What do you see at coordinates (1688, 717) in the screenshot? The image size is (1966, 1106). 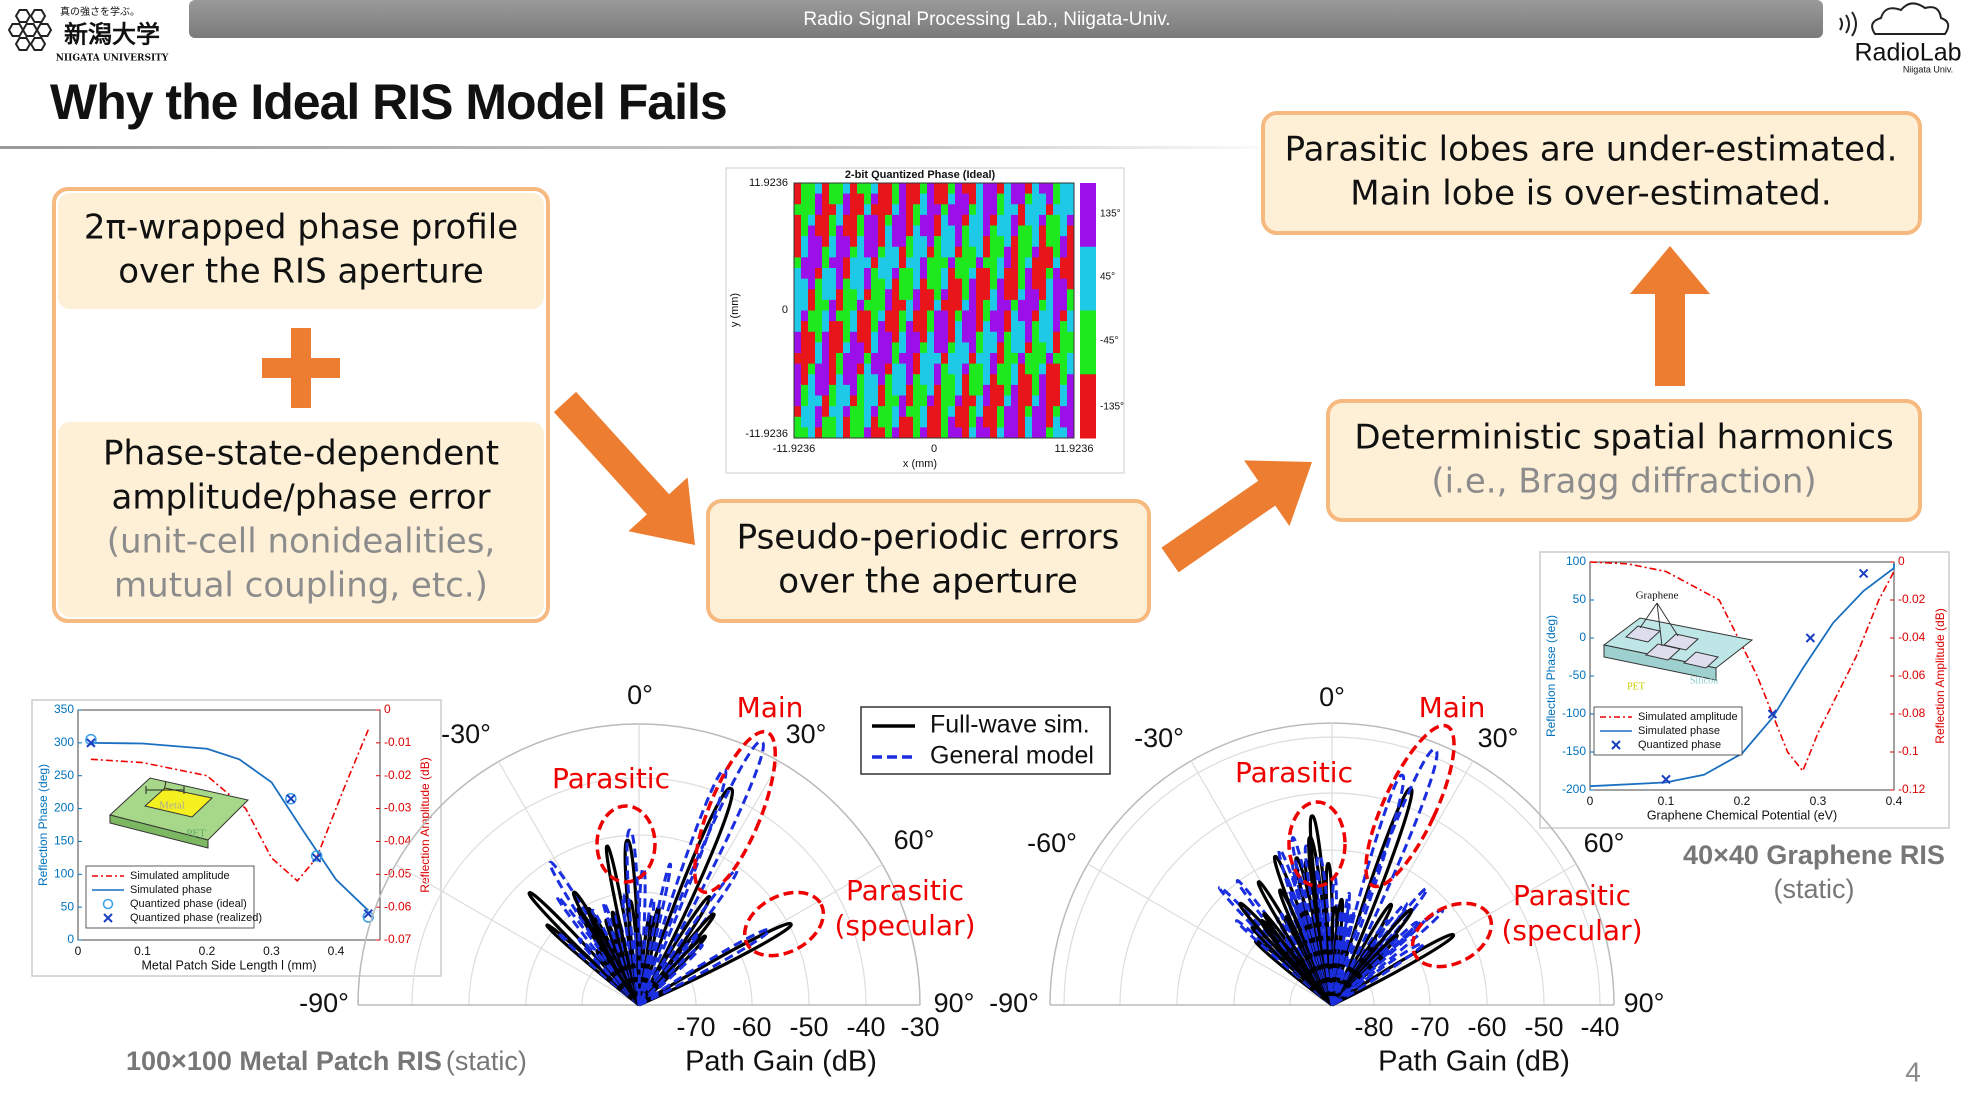 I see `legend-label: Simulated amplitude` at bounding box center [1688, 717].